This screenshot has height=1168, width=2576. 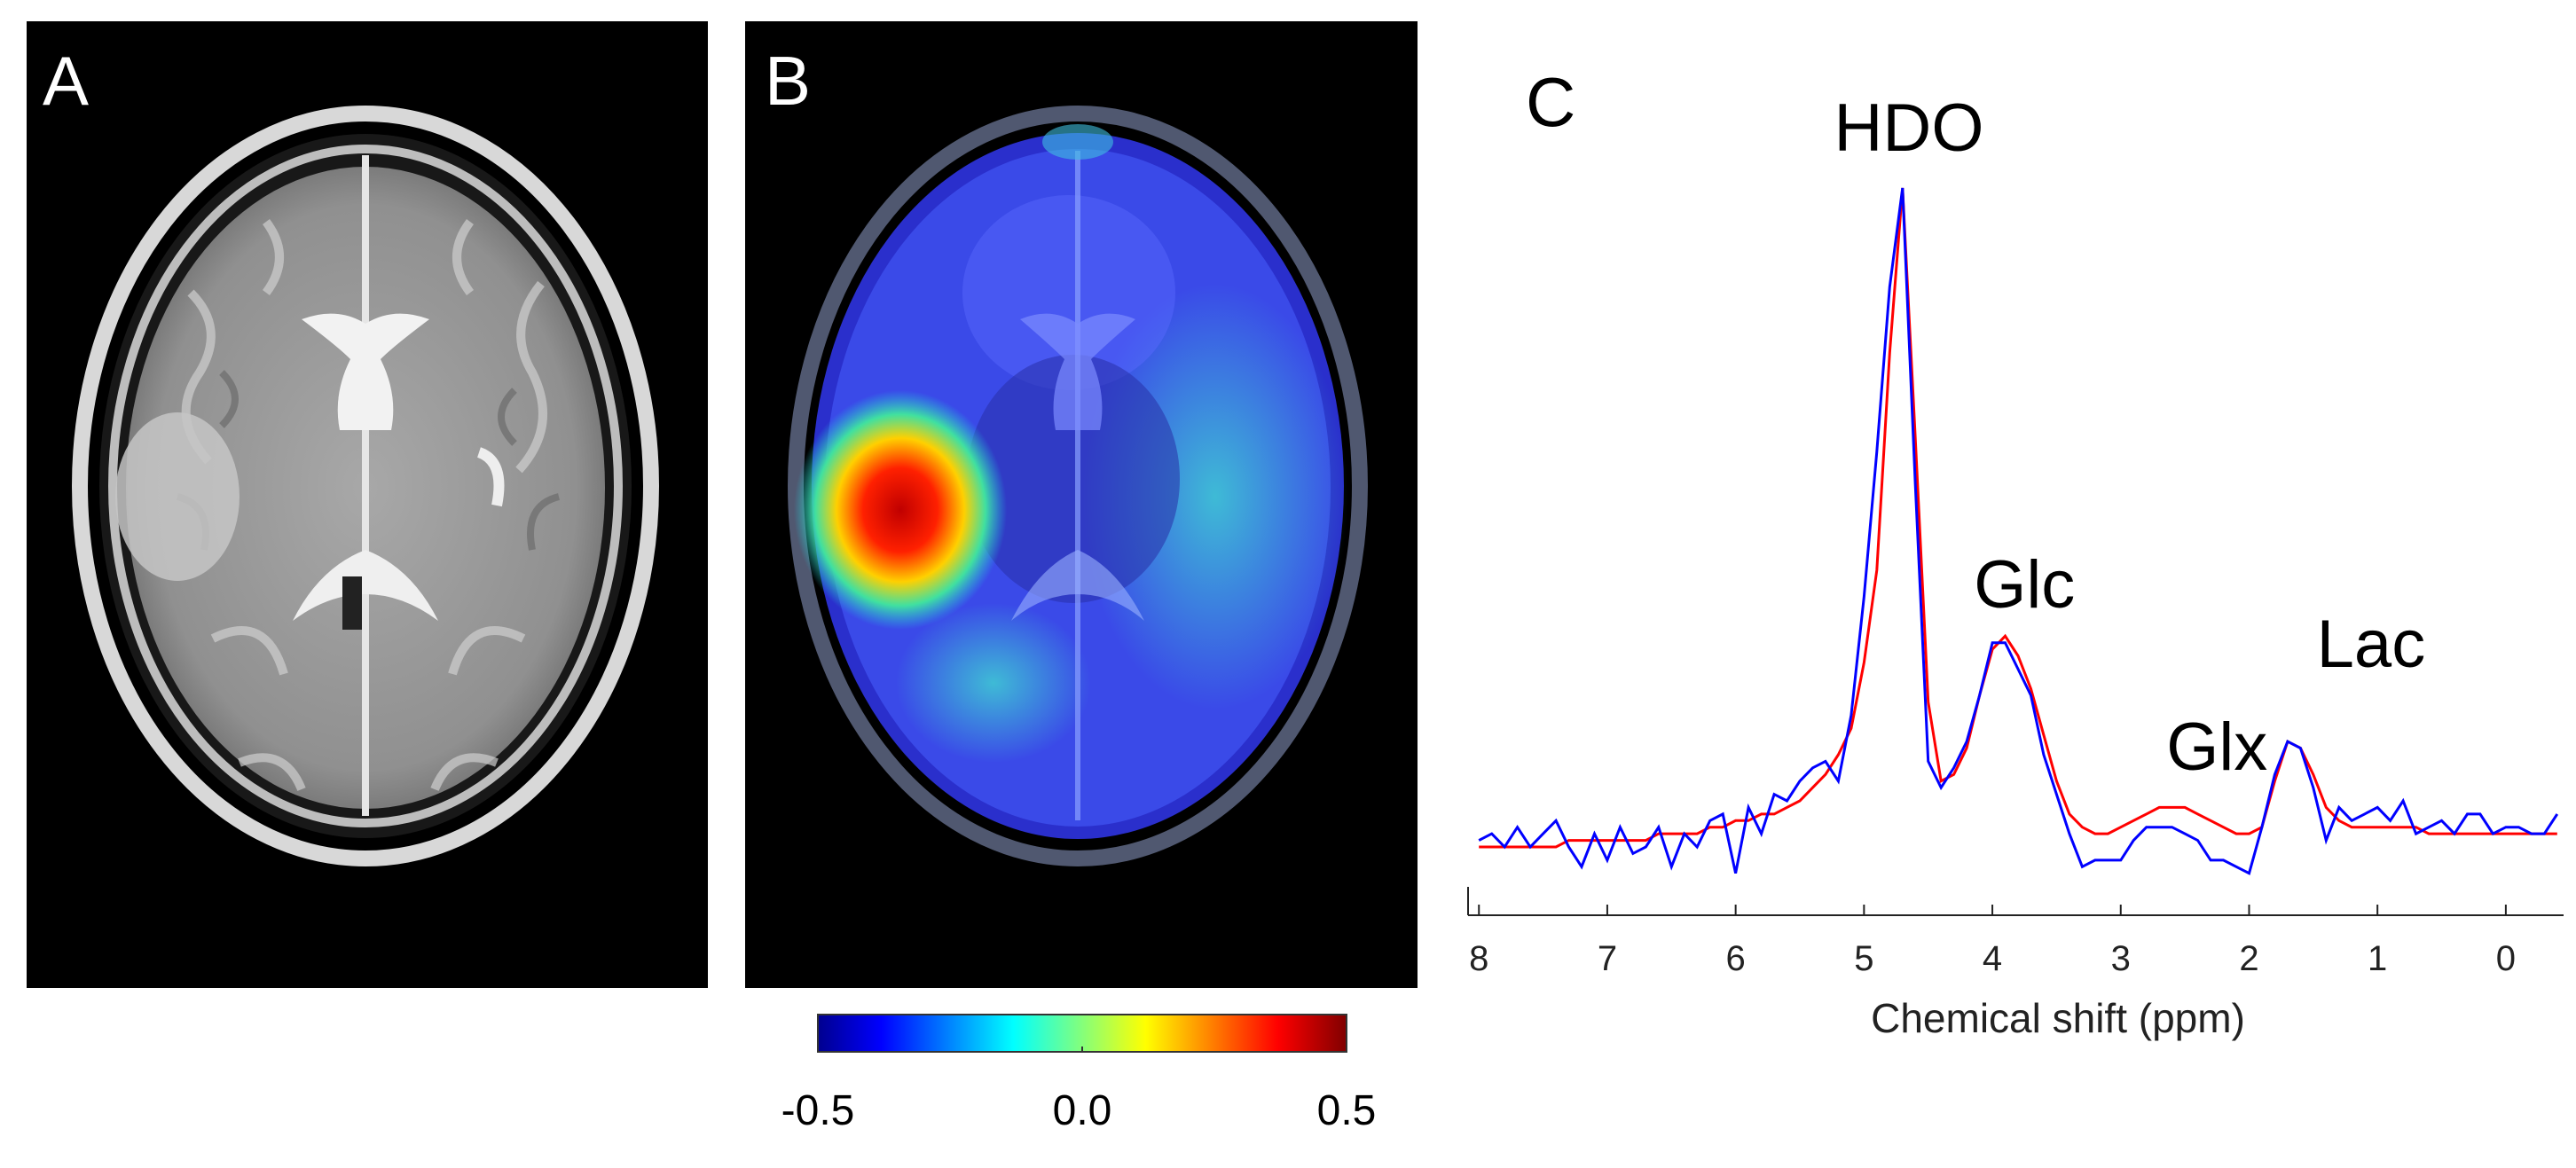 I want to click on x-axis-label: Chemical shift (ppm), so click(x=2058, y=1018).